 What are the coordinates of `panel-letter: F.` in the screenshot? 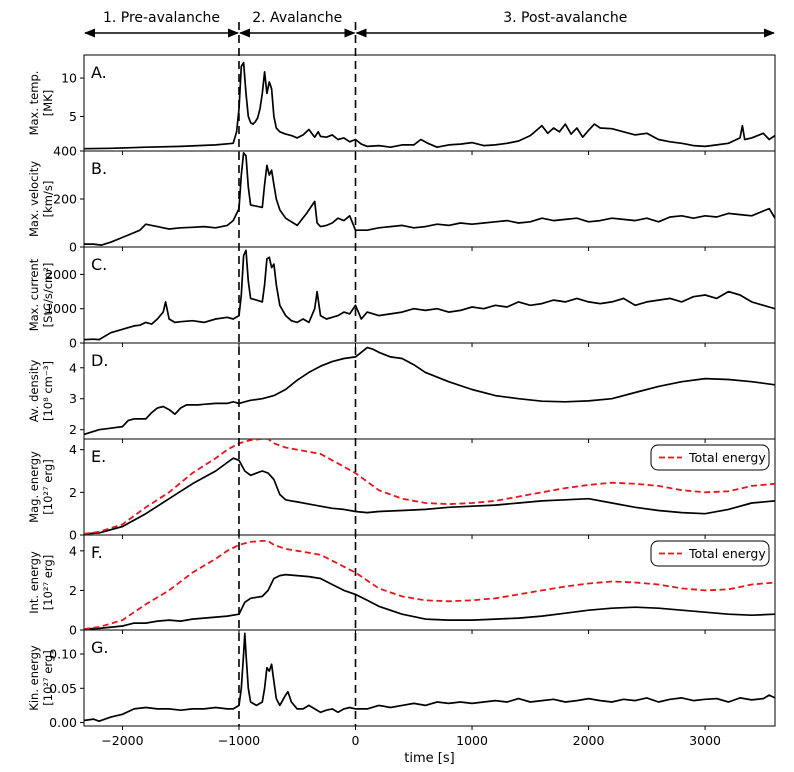 It's located at (97, 552).